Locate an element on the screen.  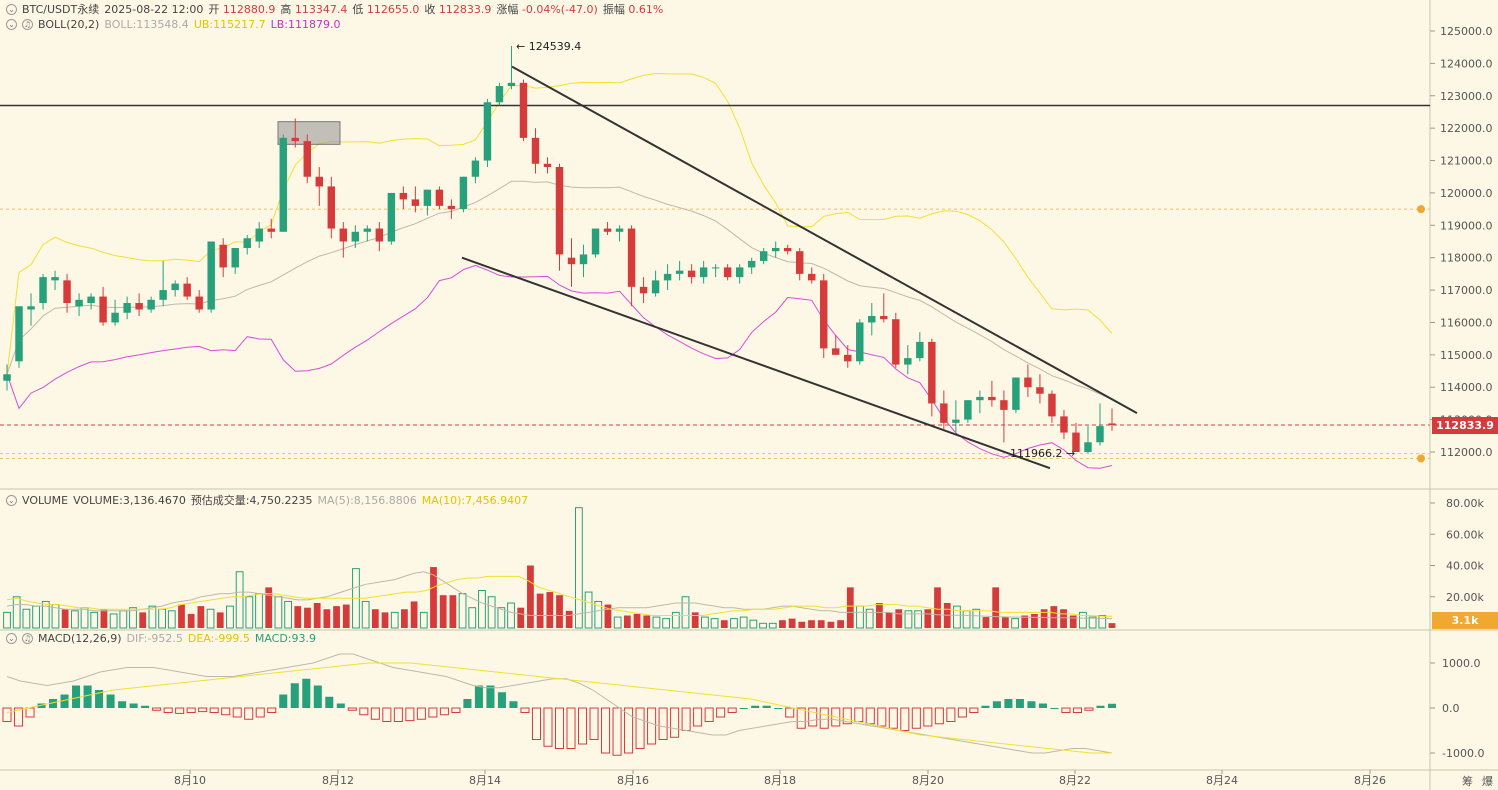
liquidation-label: 爆 is located at coordinates (1487, 781).